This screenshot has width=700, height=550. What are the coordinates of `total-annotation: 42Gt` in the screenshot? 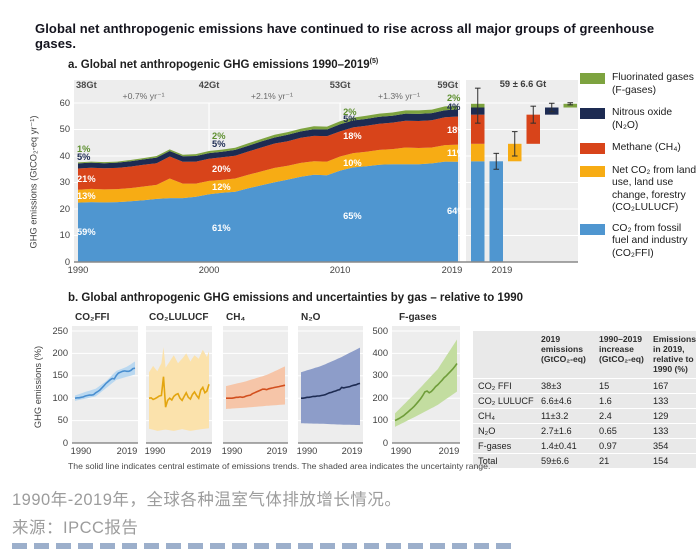 It's located at (209, 85).